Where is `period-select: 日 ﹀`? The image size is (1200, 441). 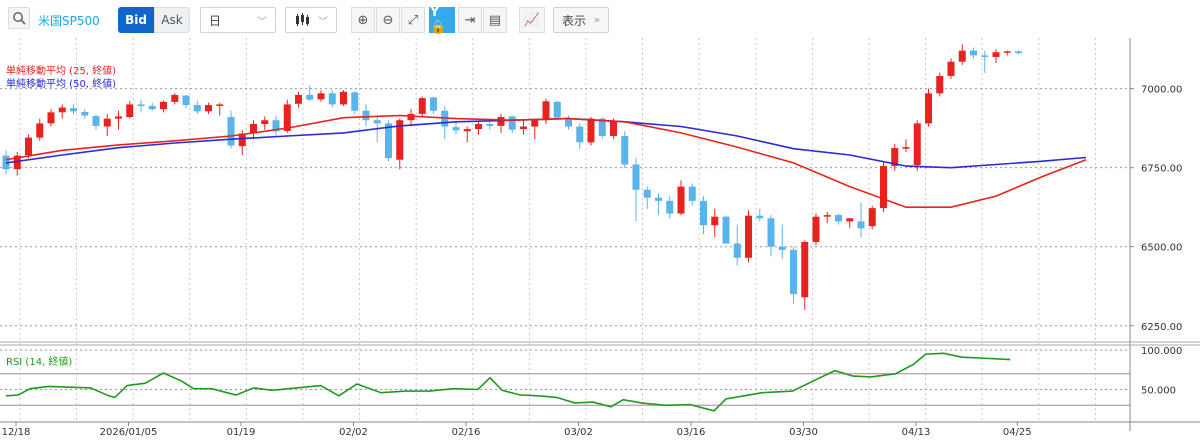
period-select: 日 ﹀ is located at coordinates (238, 20).